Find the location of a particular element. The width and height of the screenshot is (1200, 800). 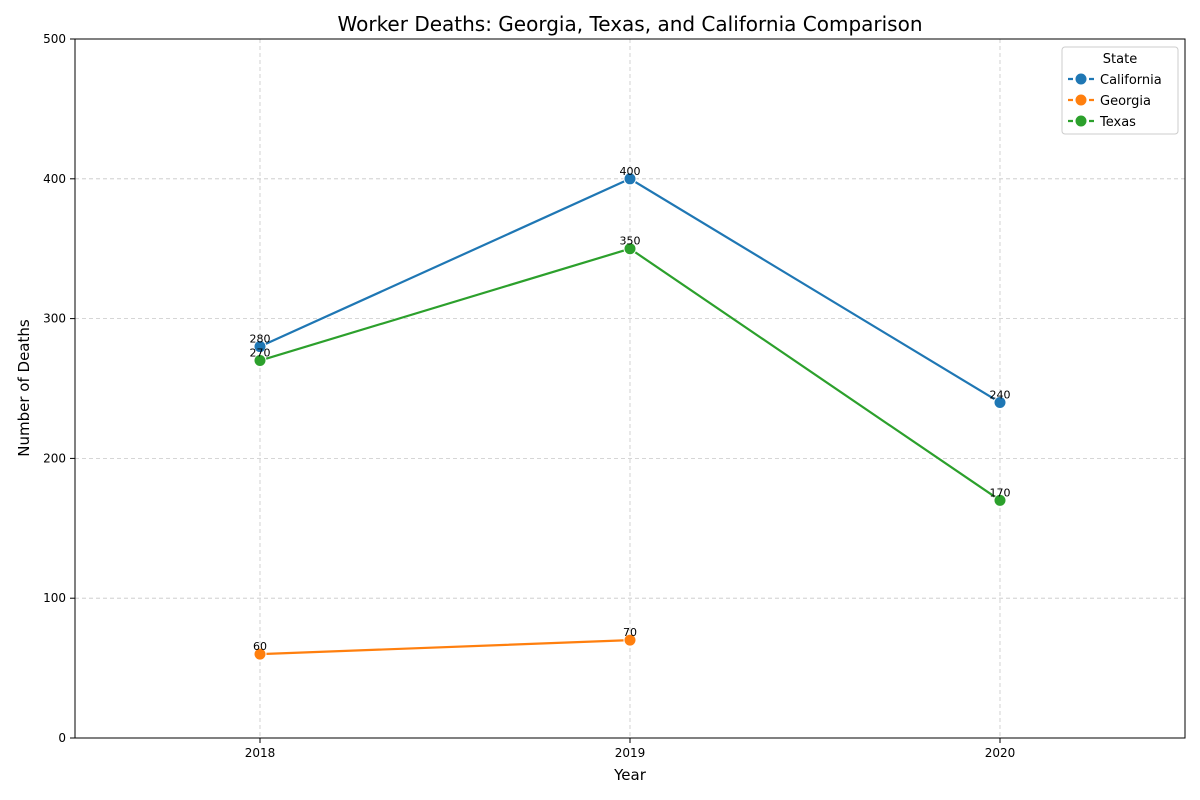

data-label: 270 is located at coordinates (260, 353).